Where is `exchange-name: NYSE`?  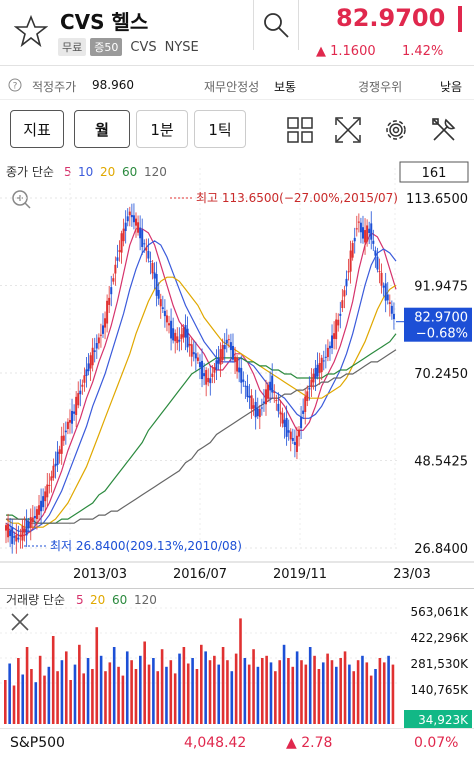
exchange-name: NYSE is located at coordinates (181, 47).